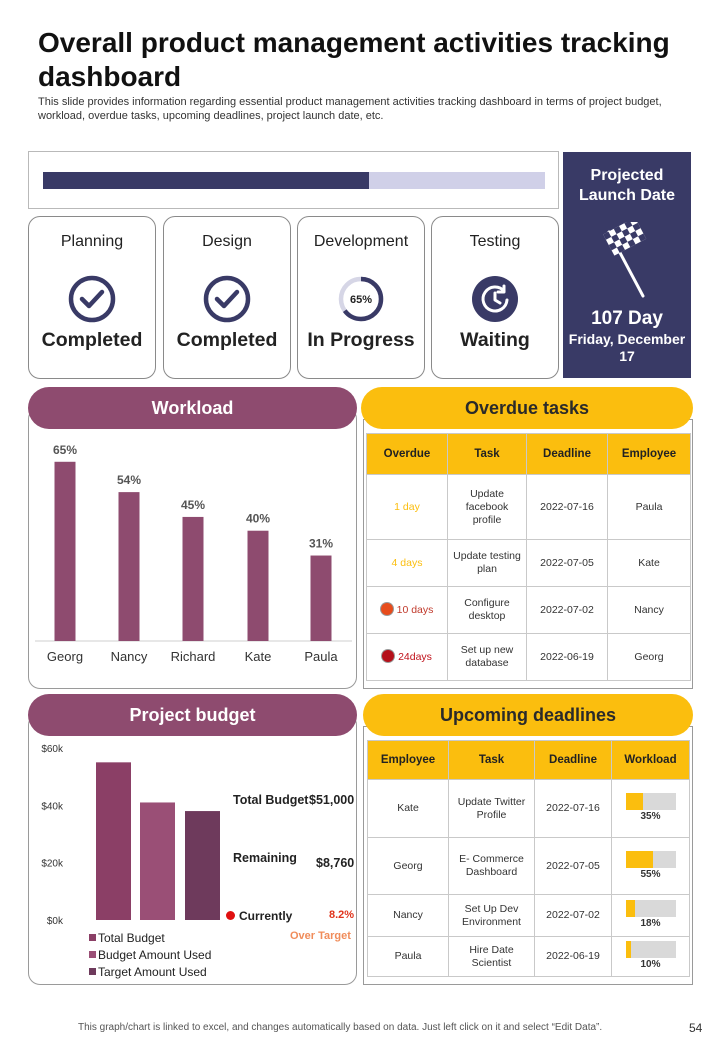 The image size is (720, 1040). I want to click on task-cell: Update facebook profile, so click(487, 507).